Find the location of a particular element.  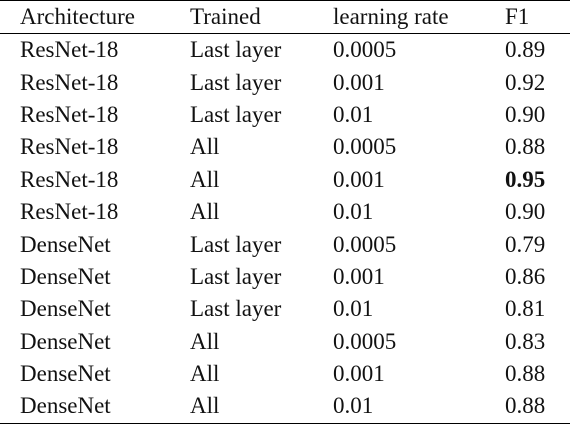

table-row: ResNet-18 Last layer 0.001 0.92 is located at coordinates (285, 82).